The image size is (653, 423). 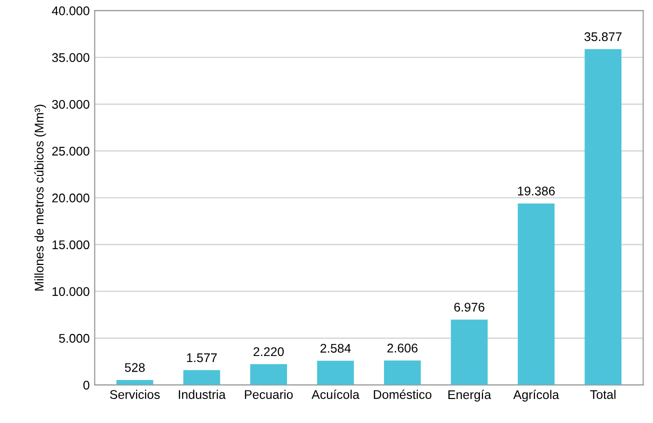 What do you see at coordinates (71, 291) in the screenshot?
I see `y-tick-label: 10.000` at bounding box center [71, 291].